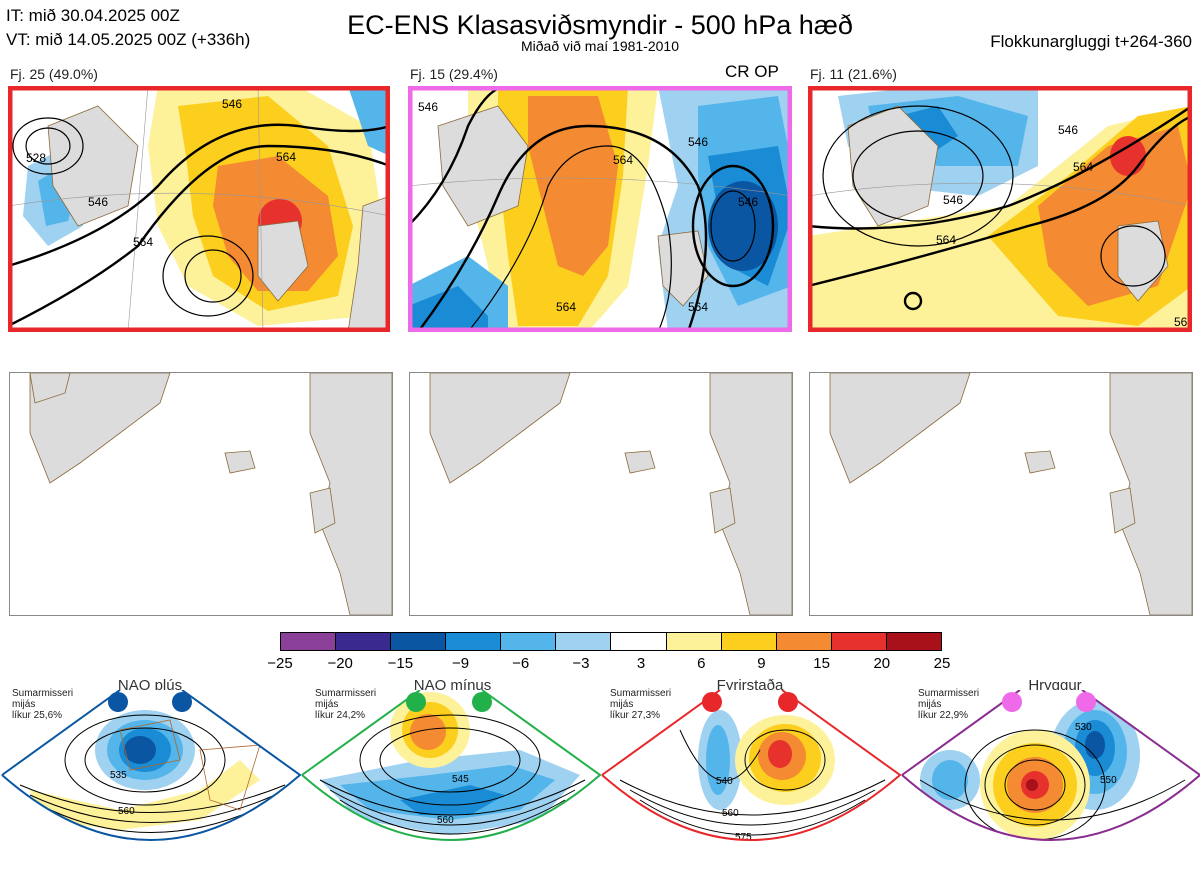 The image size is (1200, 871). Describe the element at coordinates (600, 25) in the screenshot. I see `page-title: EC-ENS Klasasviðsmyndir - 500 hPa hæð` at that location.